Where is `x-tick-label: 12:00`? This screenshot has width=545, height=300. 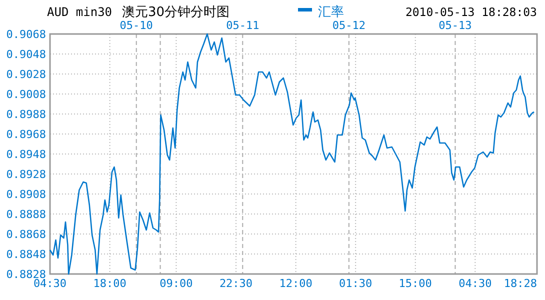 x-tick-label: 12:00 is located at coordinates (295, 283).